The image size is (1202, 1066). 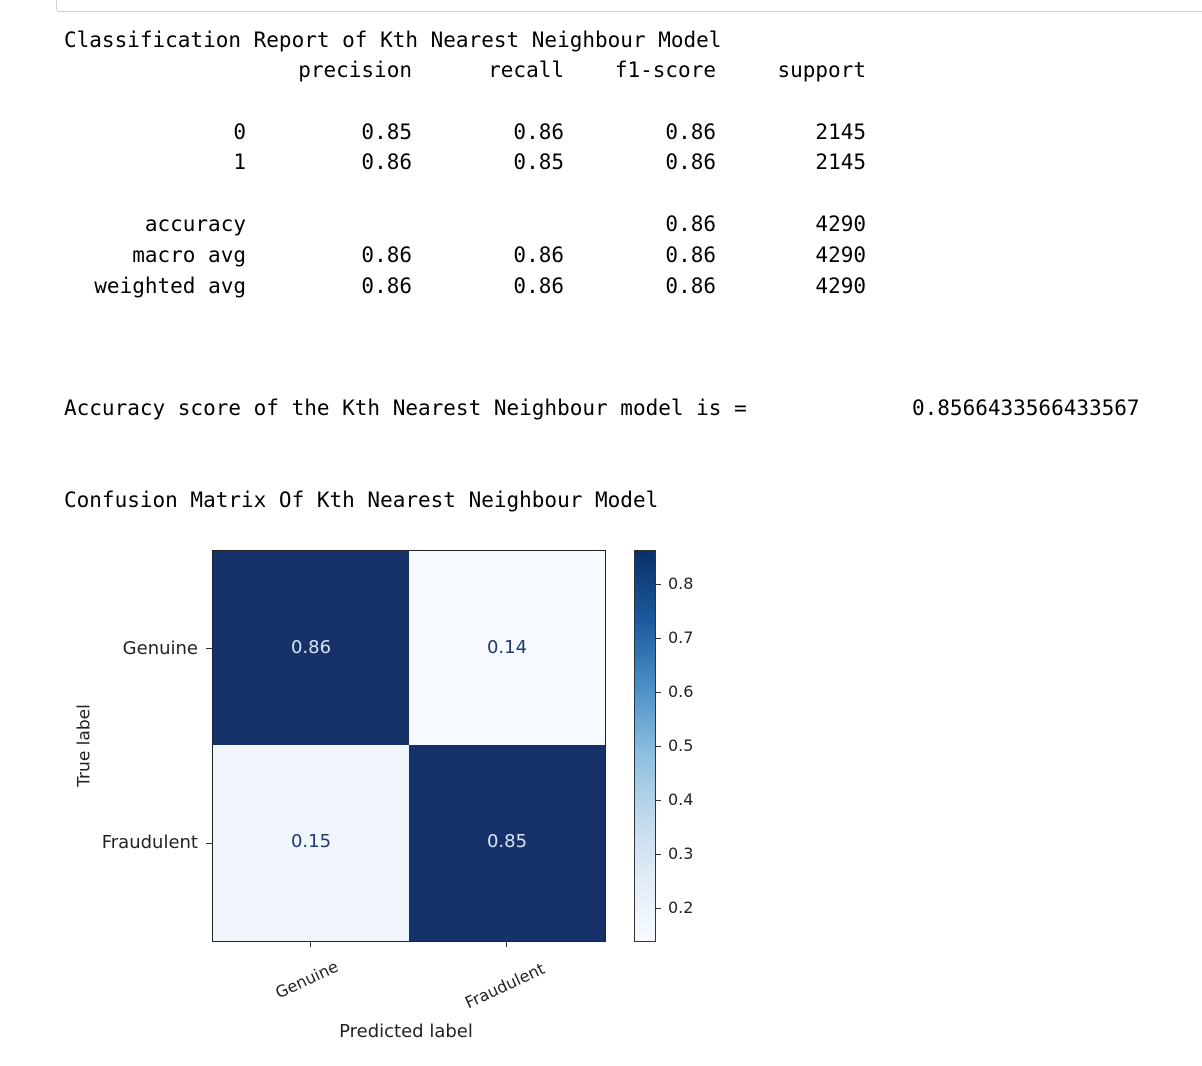 I want to click on colorbar, so click(x=645, y=746).